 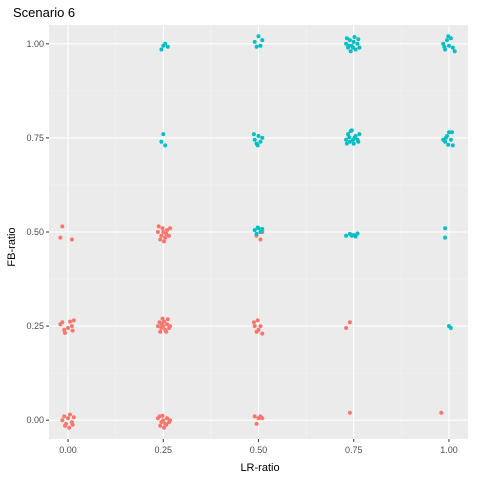 What do you see at coordinates (258, 447) in the screenshot?
I see `x-axis-ticks: 0.00 0.25 0.50 0.75 1.00` at bounding box center [258, 447].